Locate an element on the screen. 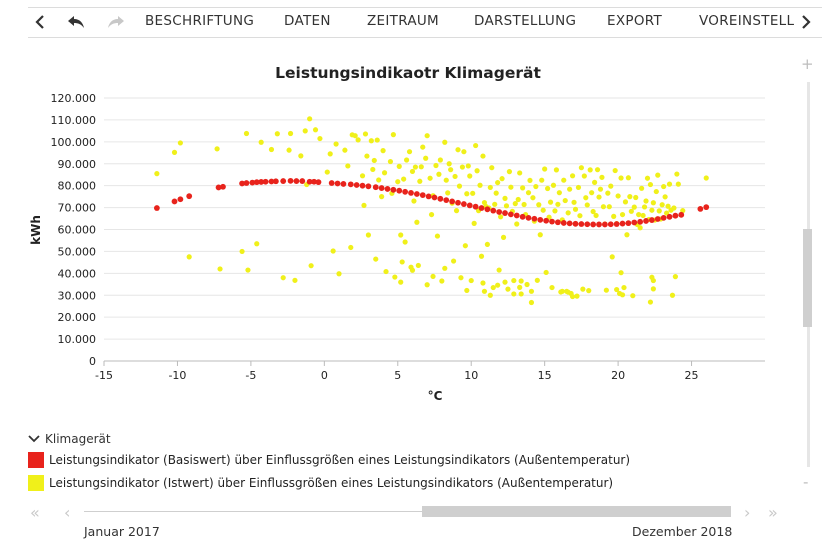 The height and width of the screenshot is (549, 833). scroll-next-button: › is located at coordinates (747, 512).